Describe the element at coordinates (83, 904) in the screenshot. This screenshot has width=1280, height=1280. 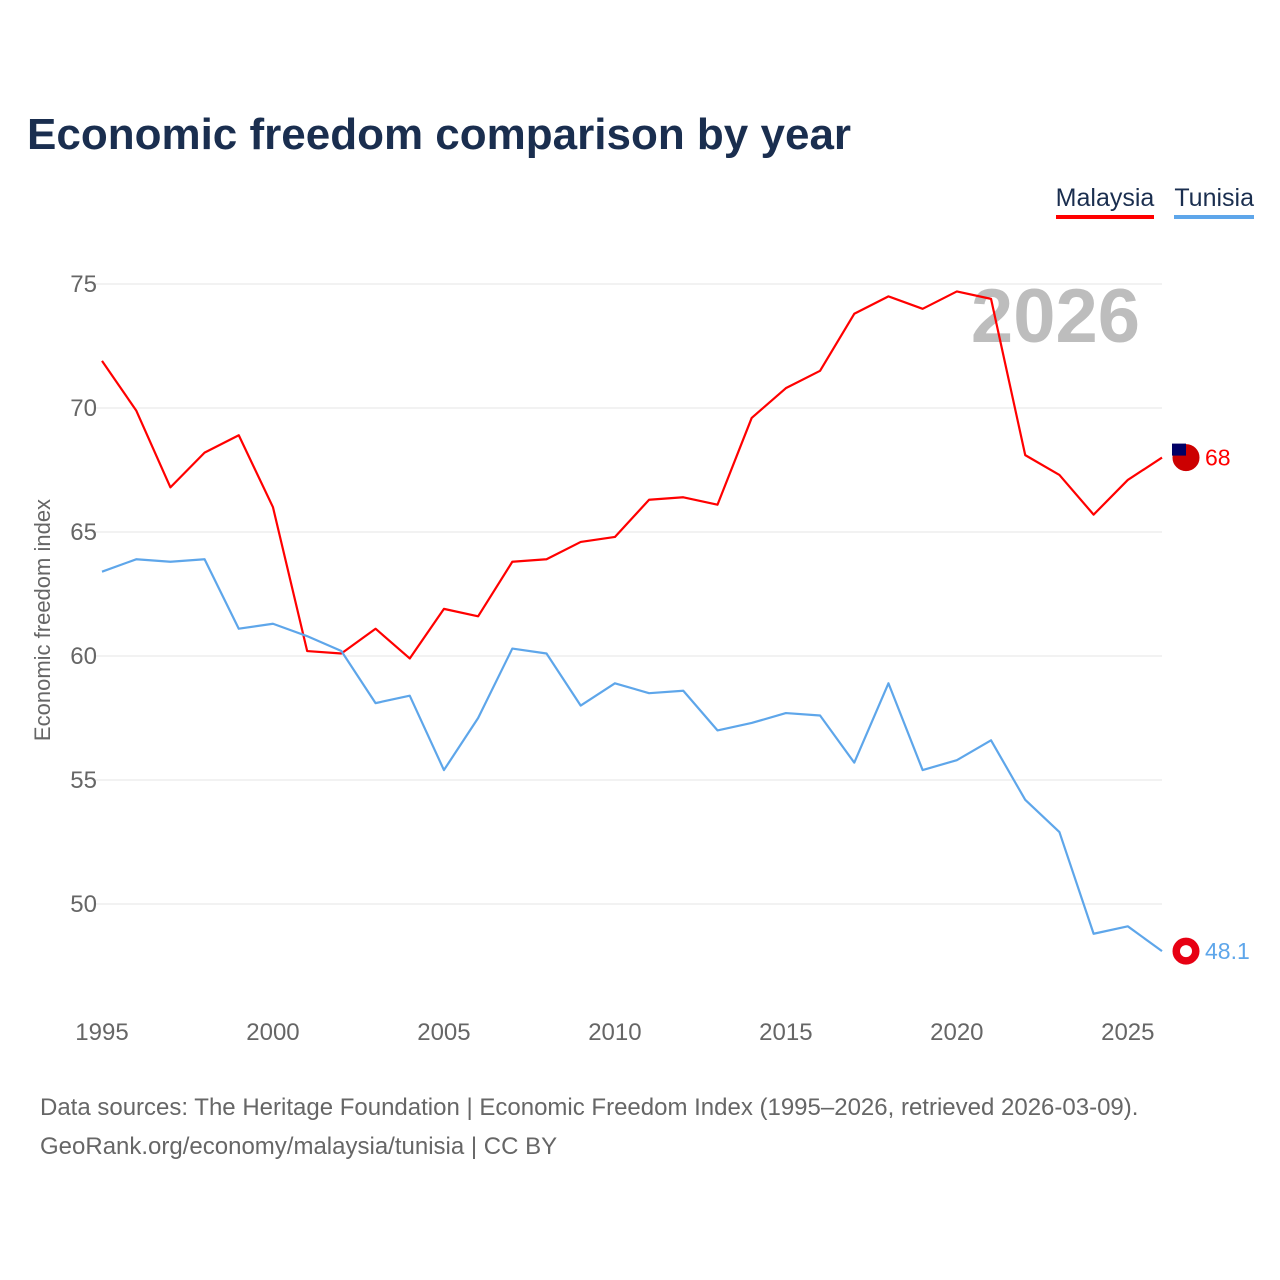
I see `y-tick-label: 50` at that location.